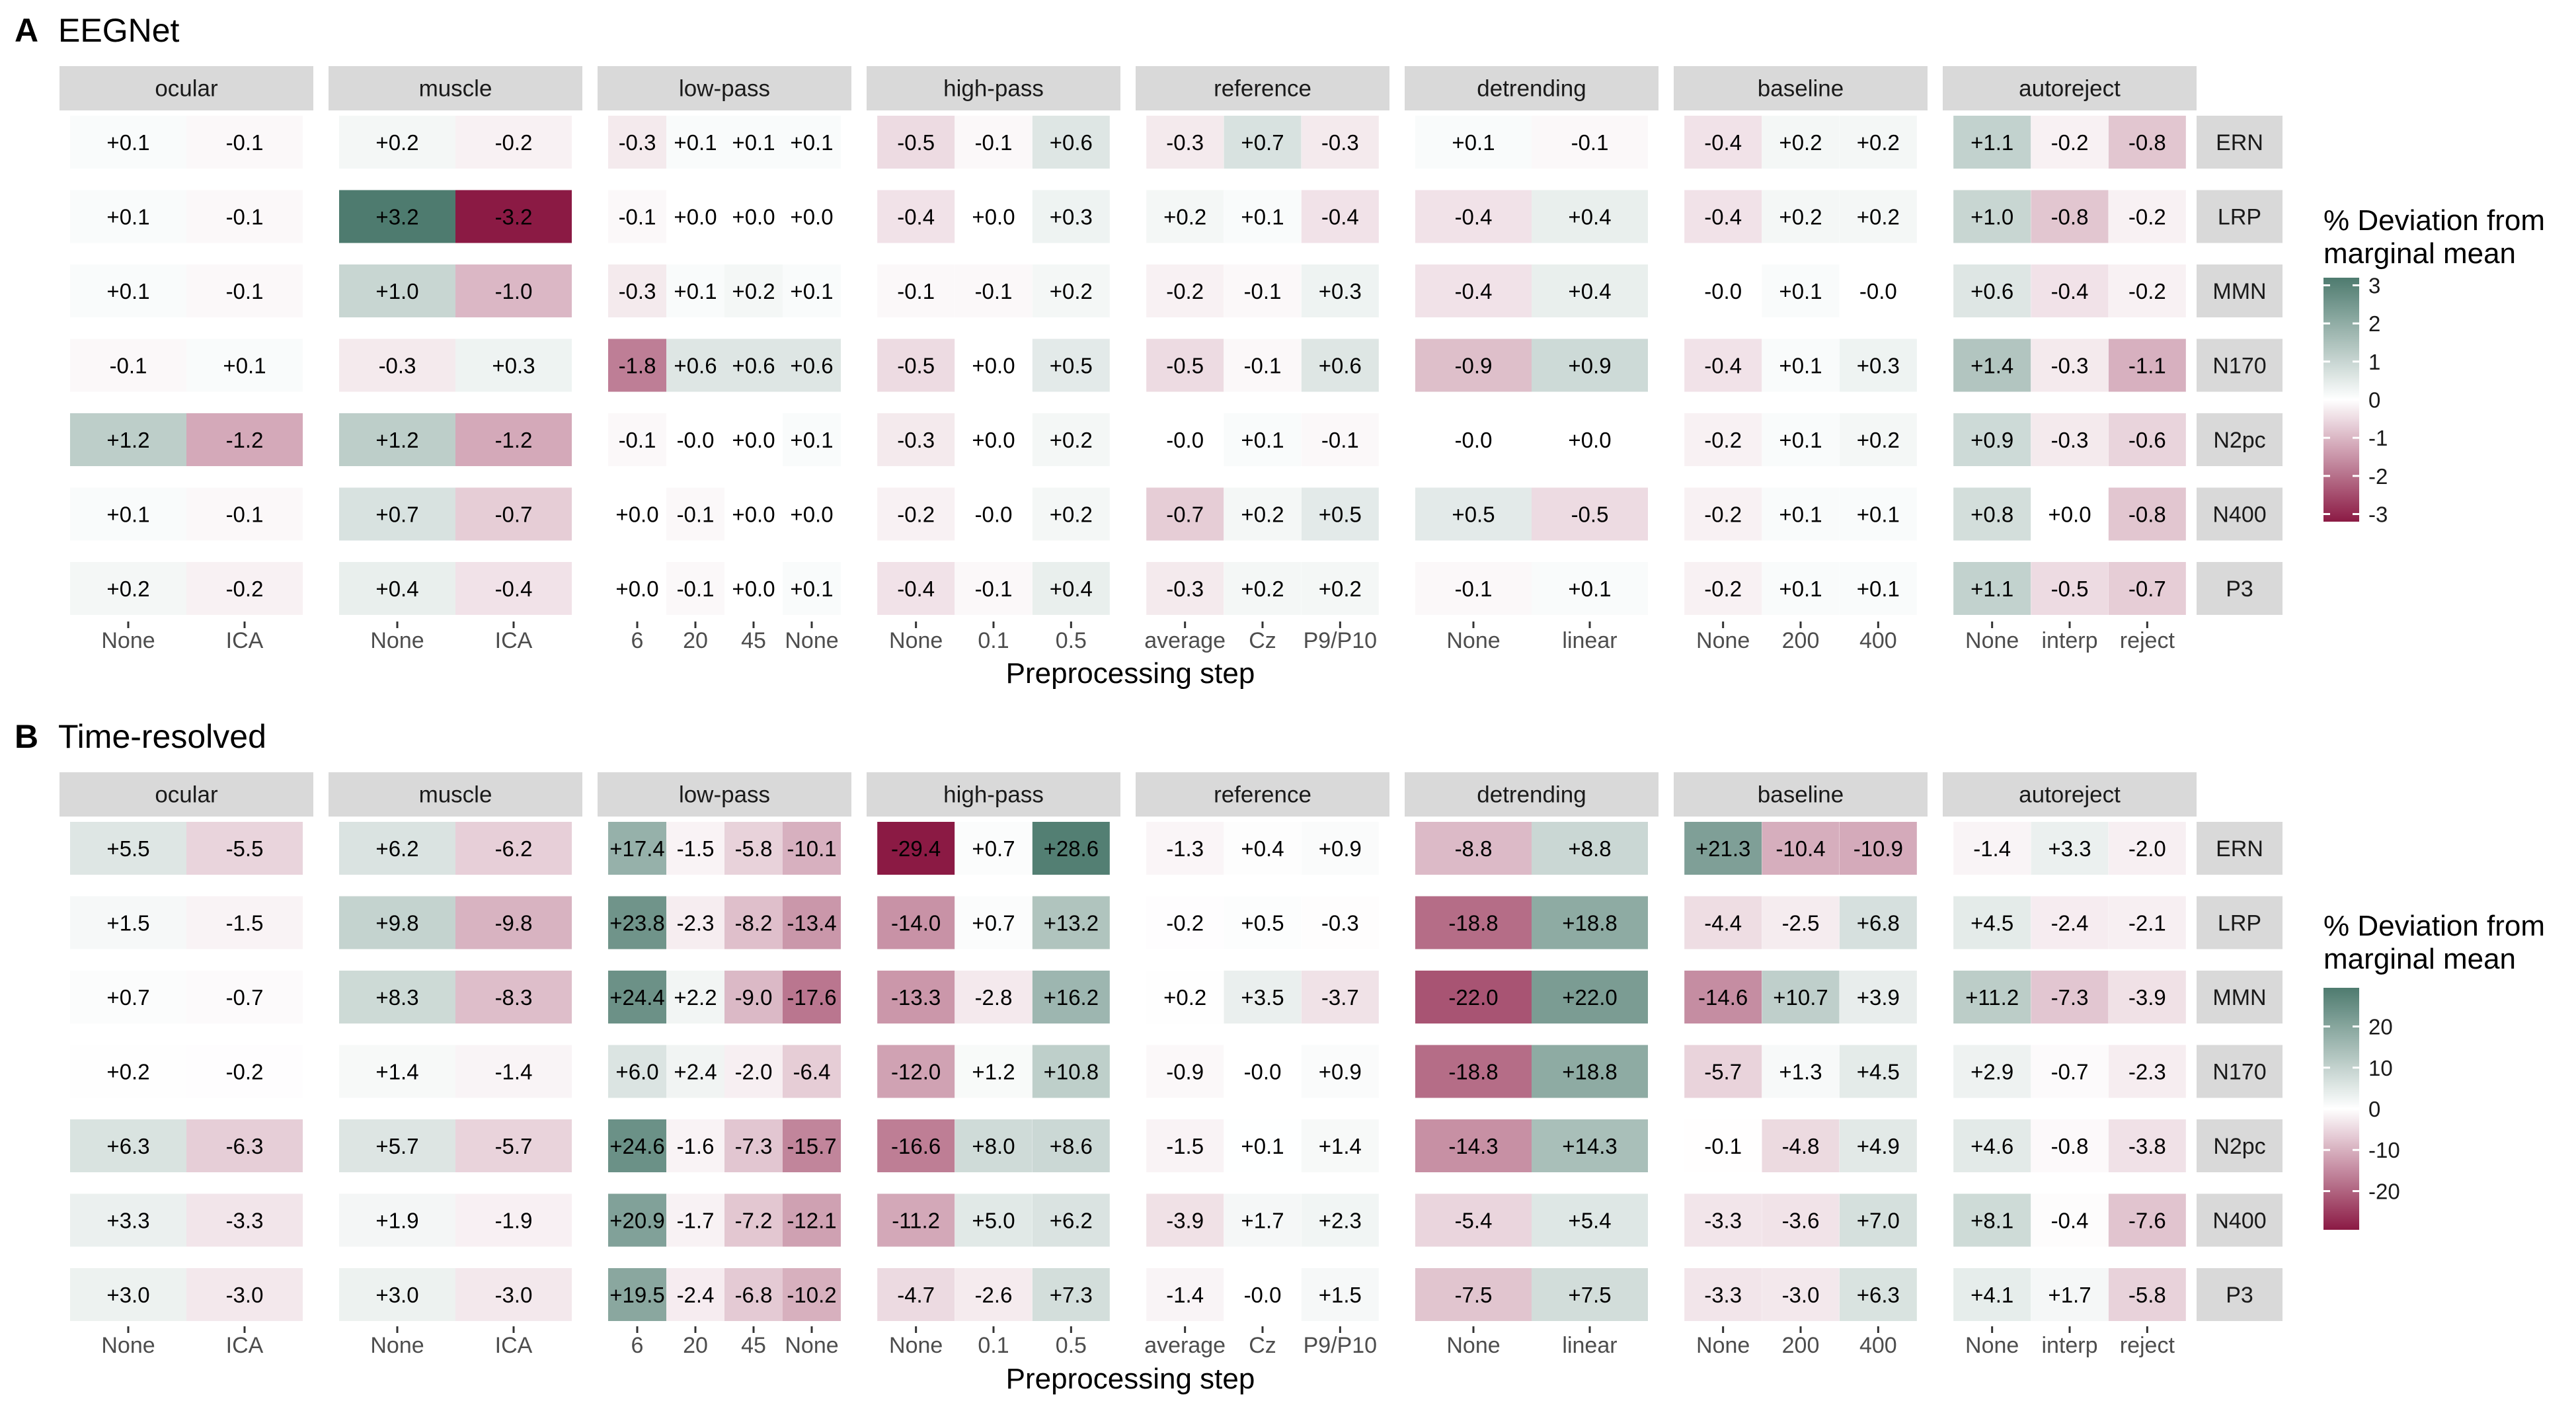 The width and height of the screenshot is (2576, 1405). I want to click on cell-value-label: -0.6, so click(2147, 440).